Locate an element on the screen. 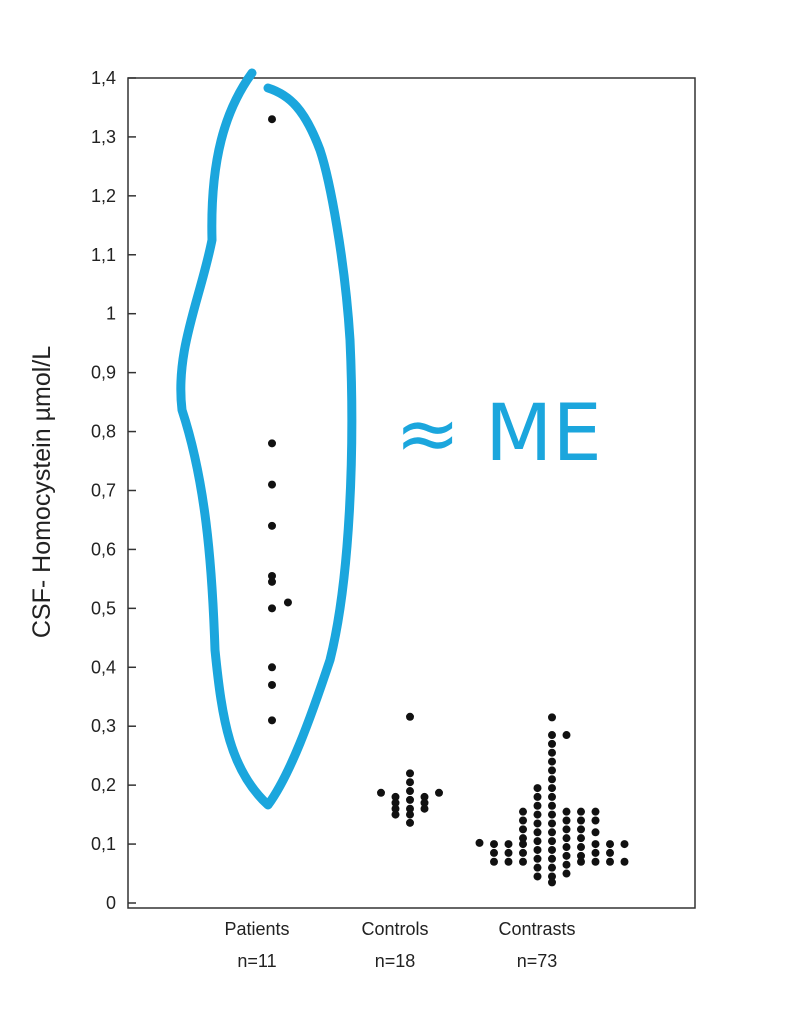 The height and width of the screenshot is (1024, 790). y-tick-label: 0,1 is located at coordinates (103, 844).